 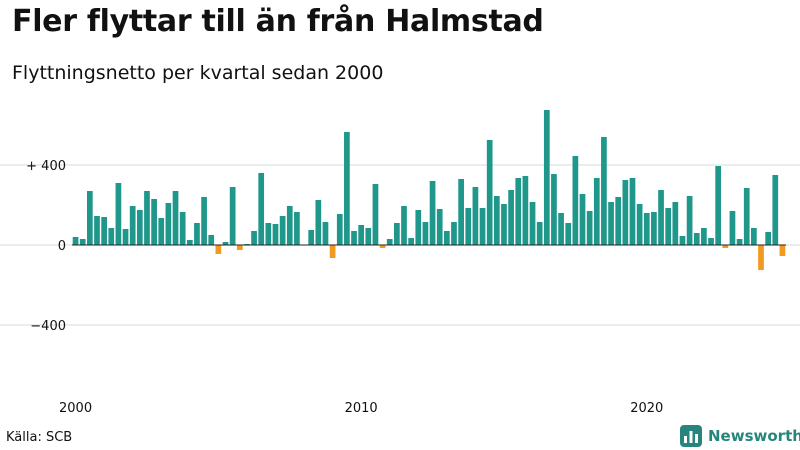 What do you see at coordinates (261, 209) in the screenshot?
I see `bar: 2006 K3: 360` at bounding box center [261, 209].